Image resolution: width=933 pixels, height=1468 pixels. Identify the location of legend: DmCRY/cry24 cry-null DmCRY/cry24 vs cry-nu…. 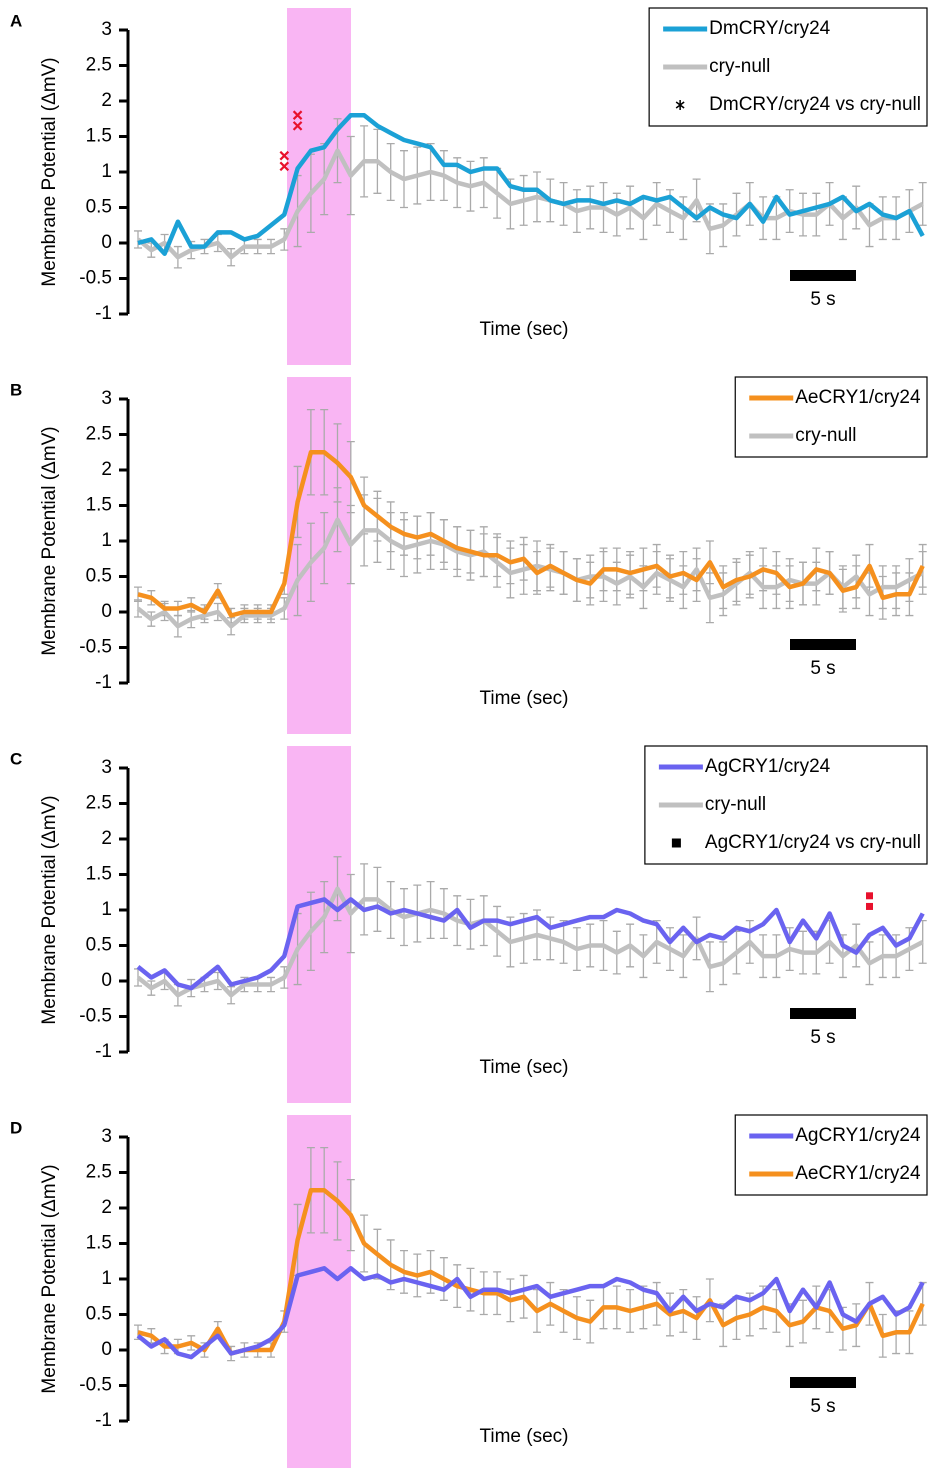
(788, 67).